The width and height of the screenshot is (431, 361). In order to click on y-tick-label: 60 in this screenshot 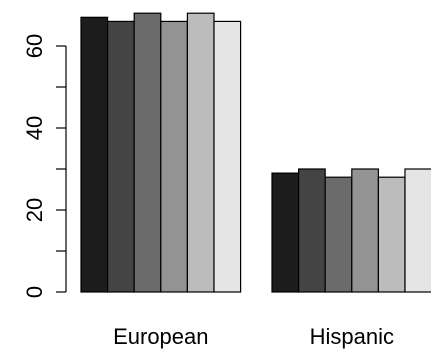, I will do `click(34, 46)`.